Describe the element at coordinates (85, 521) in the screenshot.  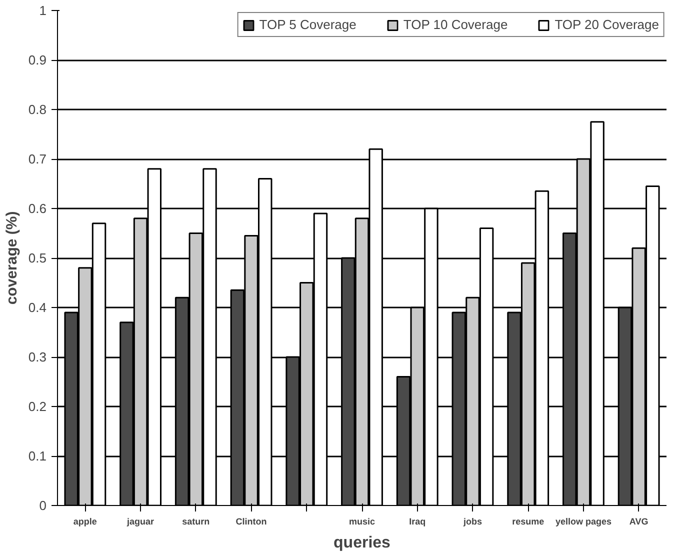
I see `x-tick-label: apple` at that location.